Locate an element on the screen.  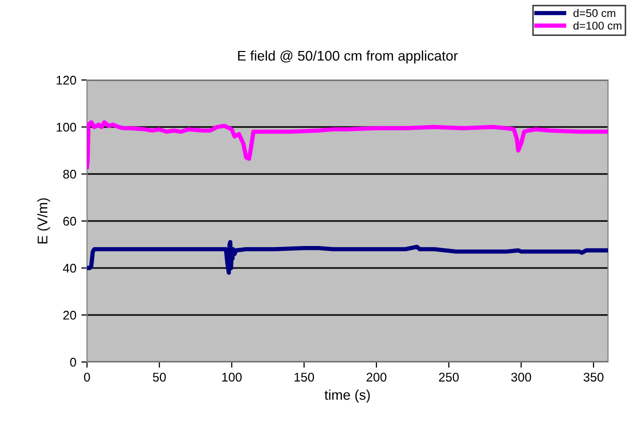
y-tick-label: 120 is located at coordinates (66, 80).